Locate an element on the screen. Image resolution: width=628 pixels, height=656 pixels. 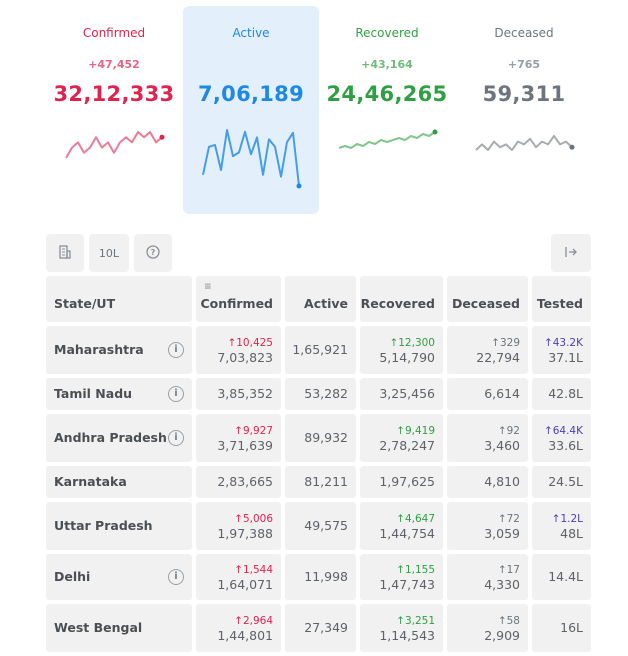
row-recovered-value: 1,44,754 is located at coordinates (407, 533).